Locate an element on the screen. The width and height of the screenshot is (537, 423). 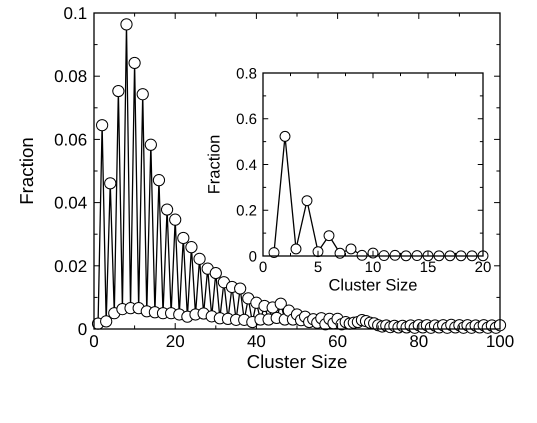
x-tick-label: 100 is located at coordinates (500, 341).